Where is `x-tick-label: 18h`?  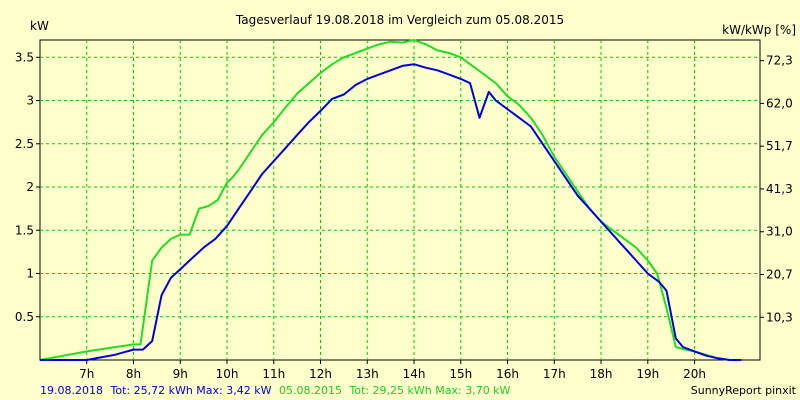
x-tick-label: 18h is located at coordinates (601, 374).